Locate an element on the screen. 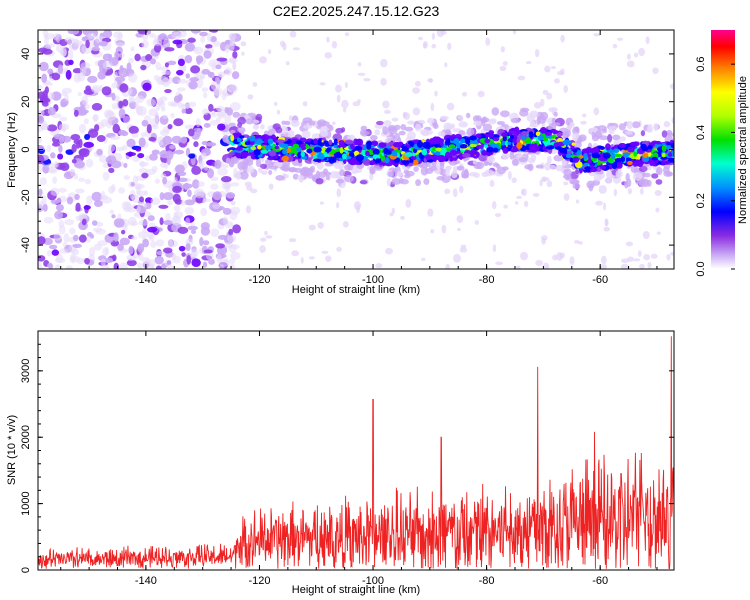 The width and height of the screenshot is (750, 600). y-tick-label: 0 is located at coordinates (26, 149).